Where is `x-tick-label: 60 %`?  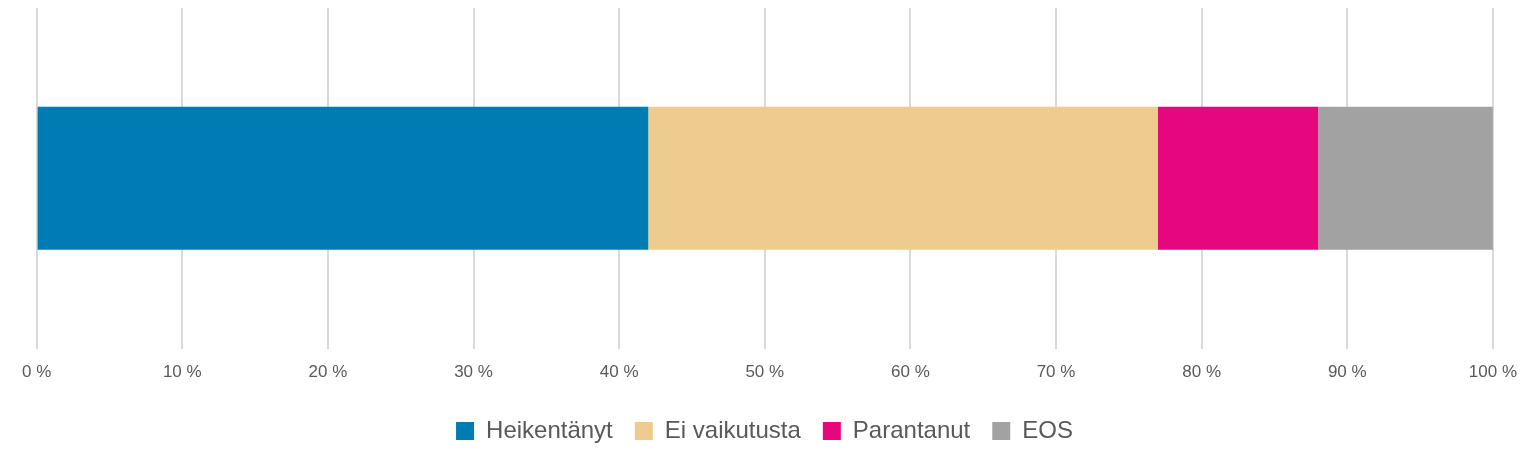
x-tick-label: 60 % is located at coordinates (910, 372).